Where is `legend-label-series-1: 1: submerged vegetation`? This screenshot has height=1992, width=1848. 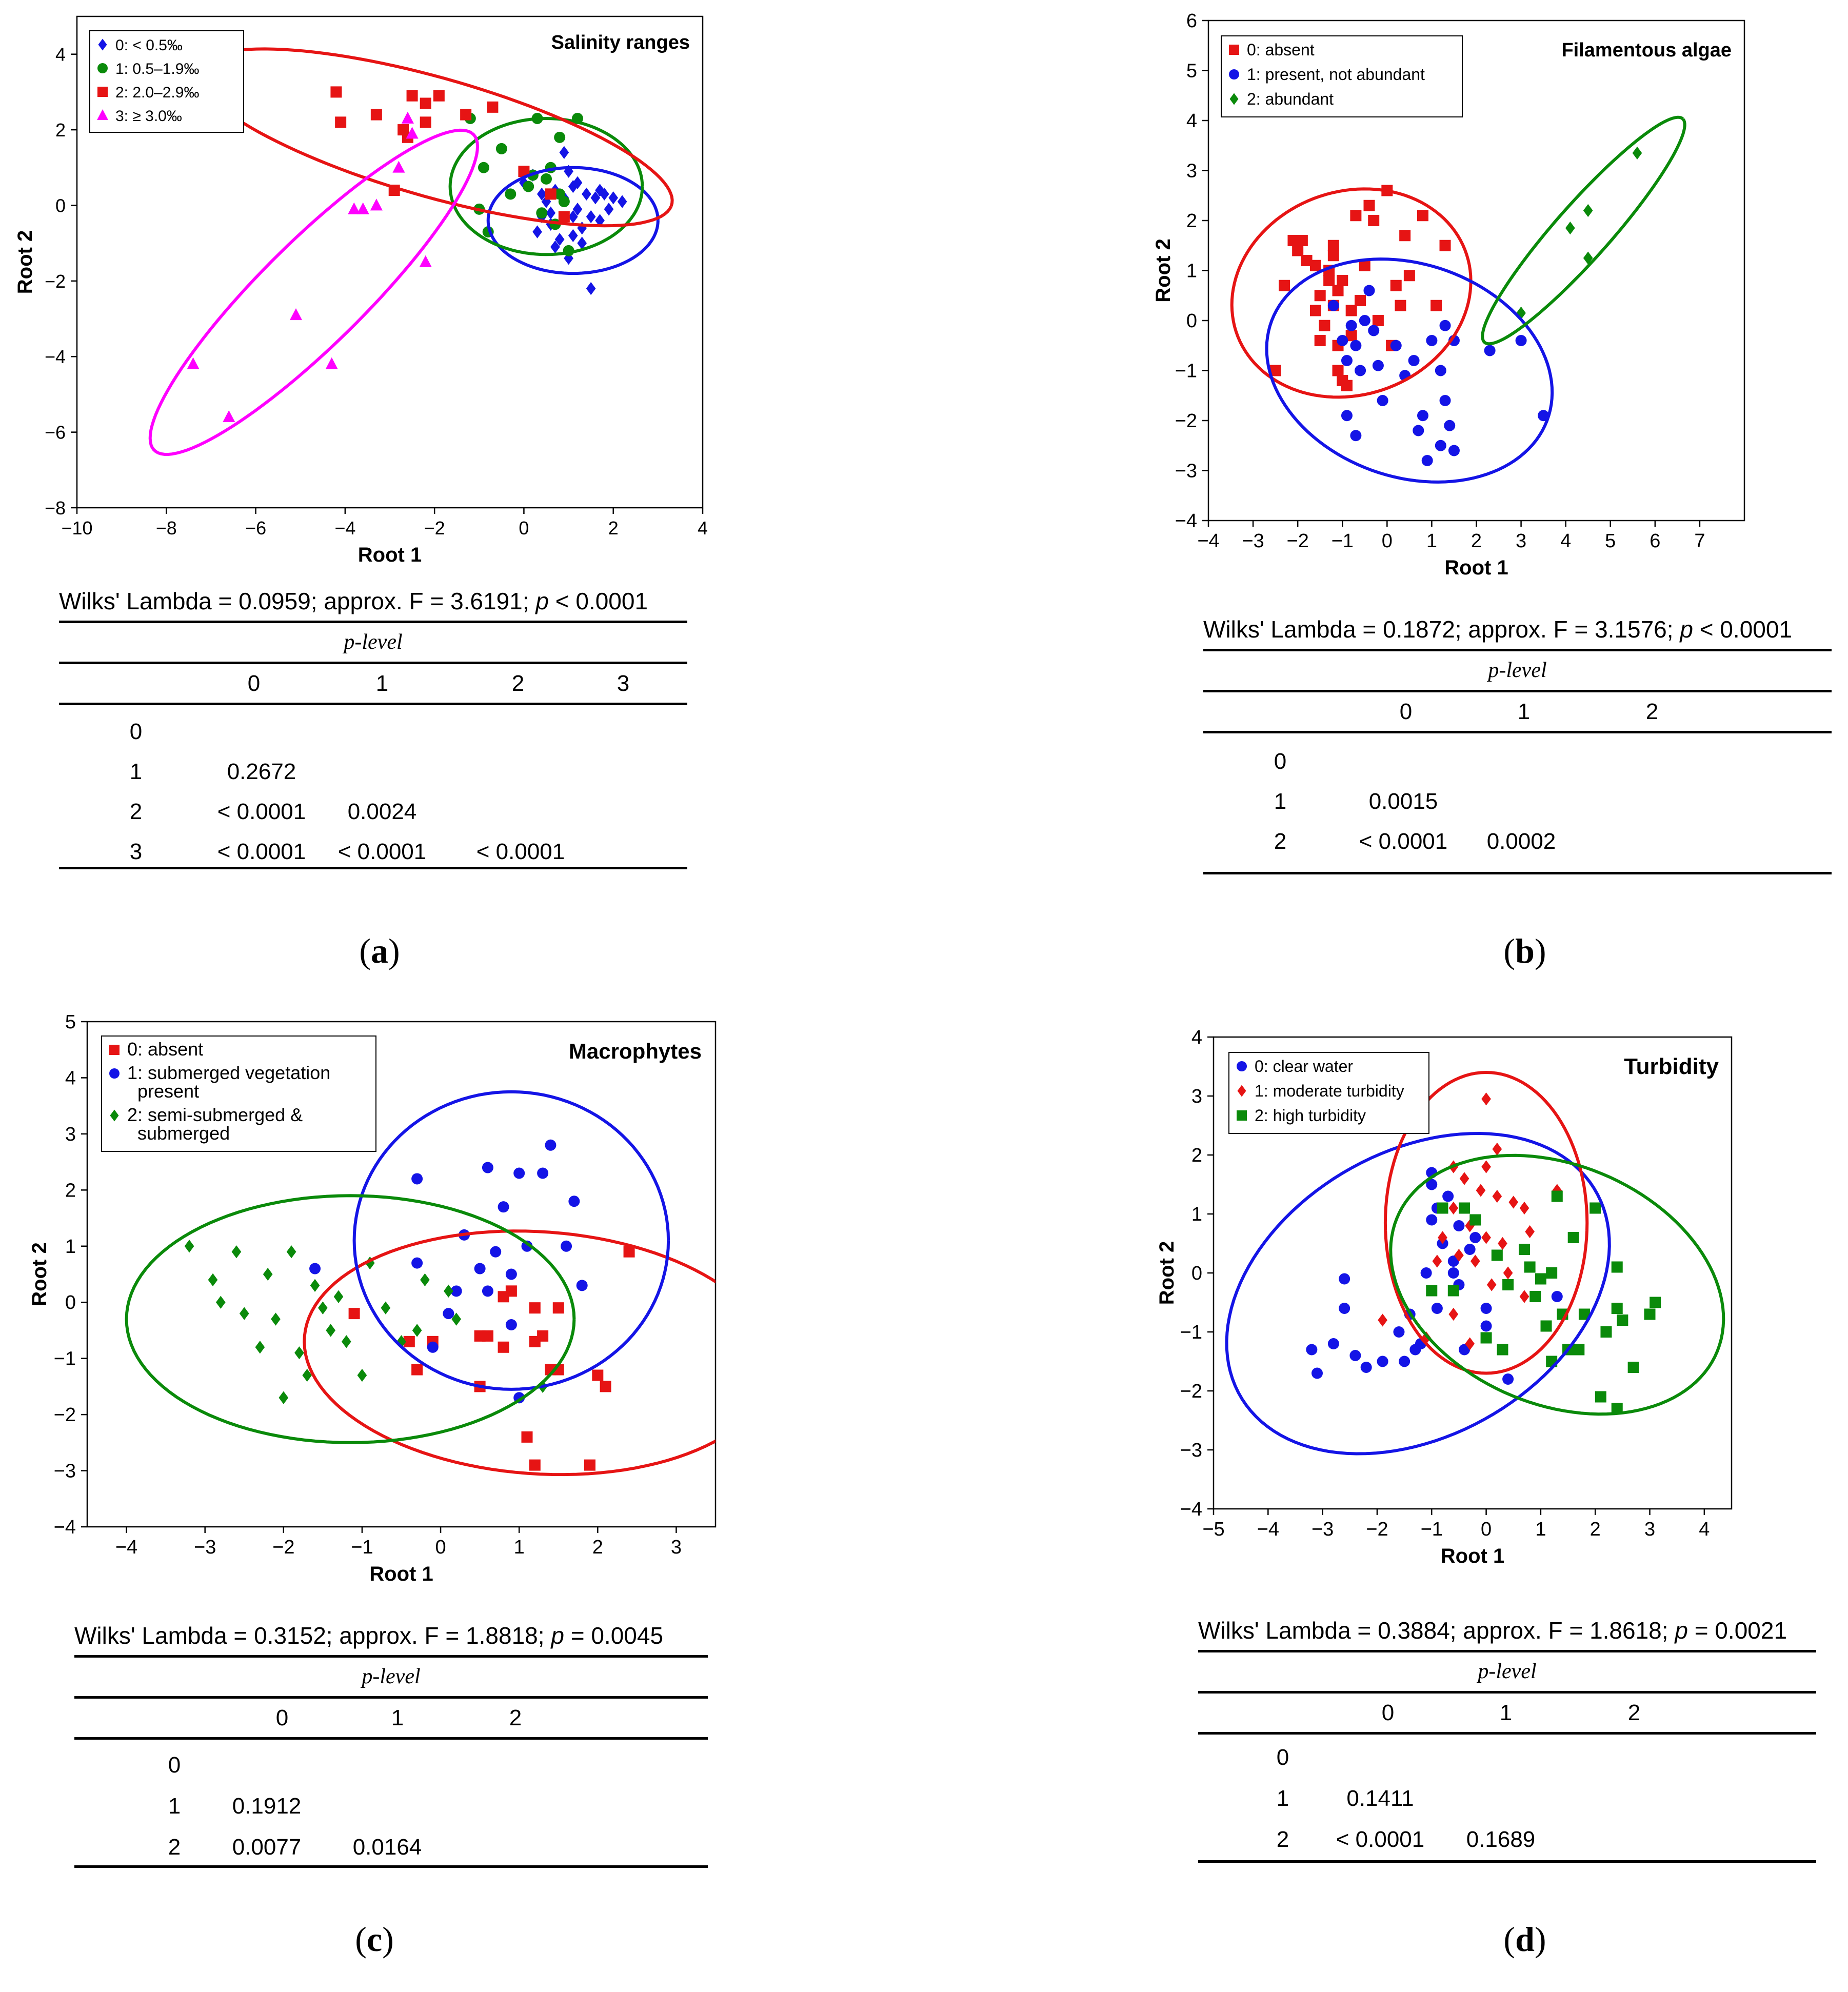 legend-label-series-1: 1: submerged vegetation is located at coordinates (228, 1073).